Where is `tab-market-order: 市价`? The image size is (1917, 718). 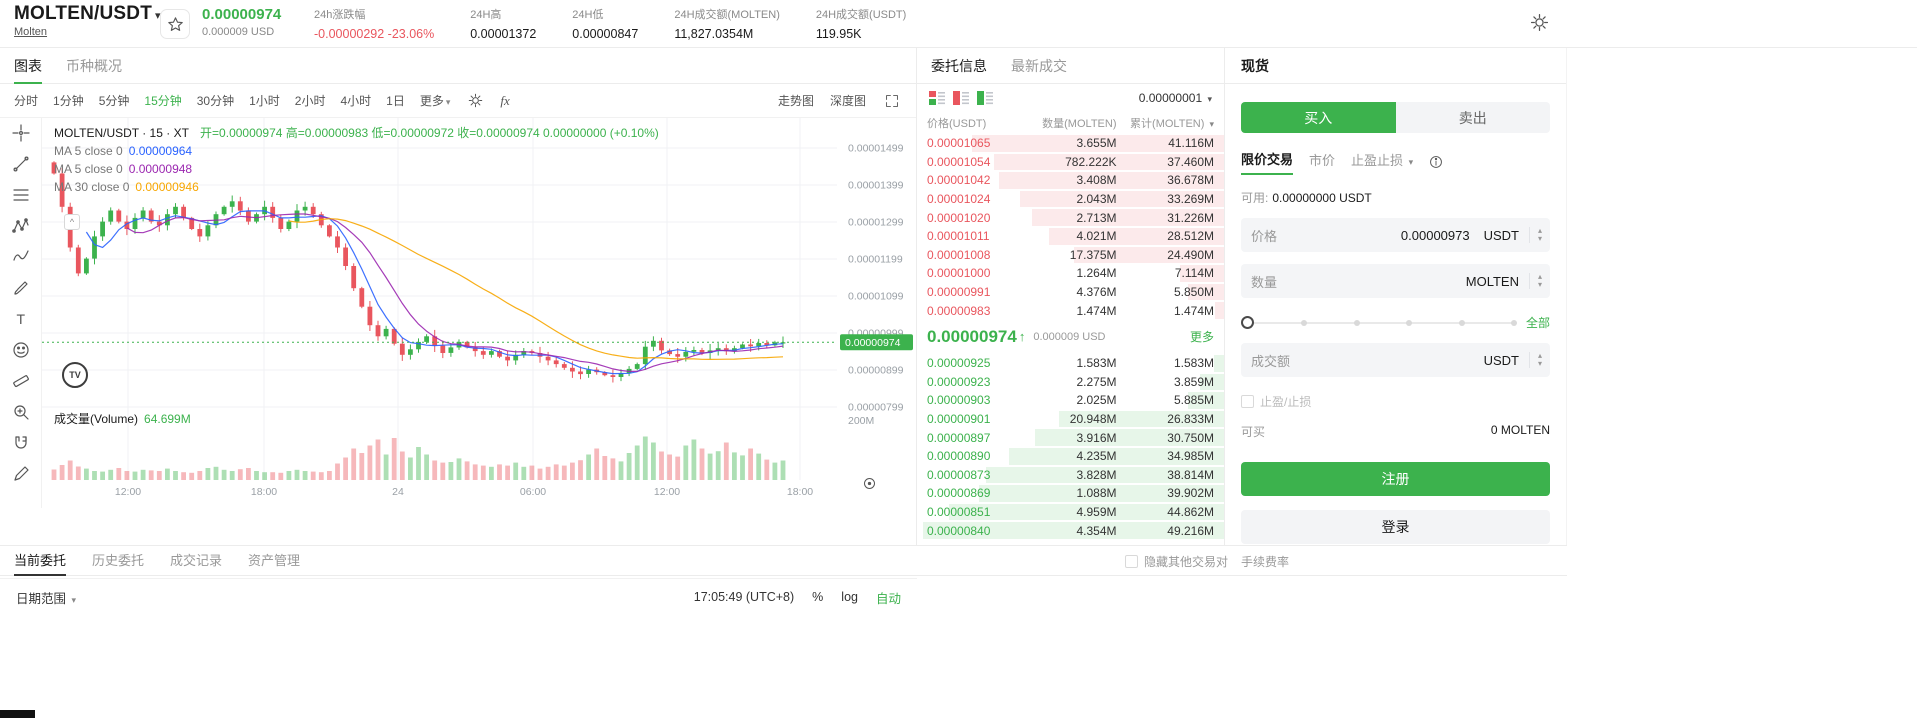
tab-market-order: 市价 is located at coordinates (1322, 160).